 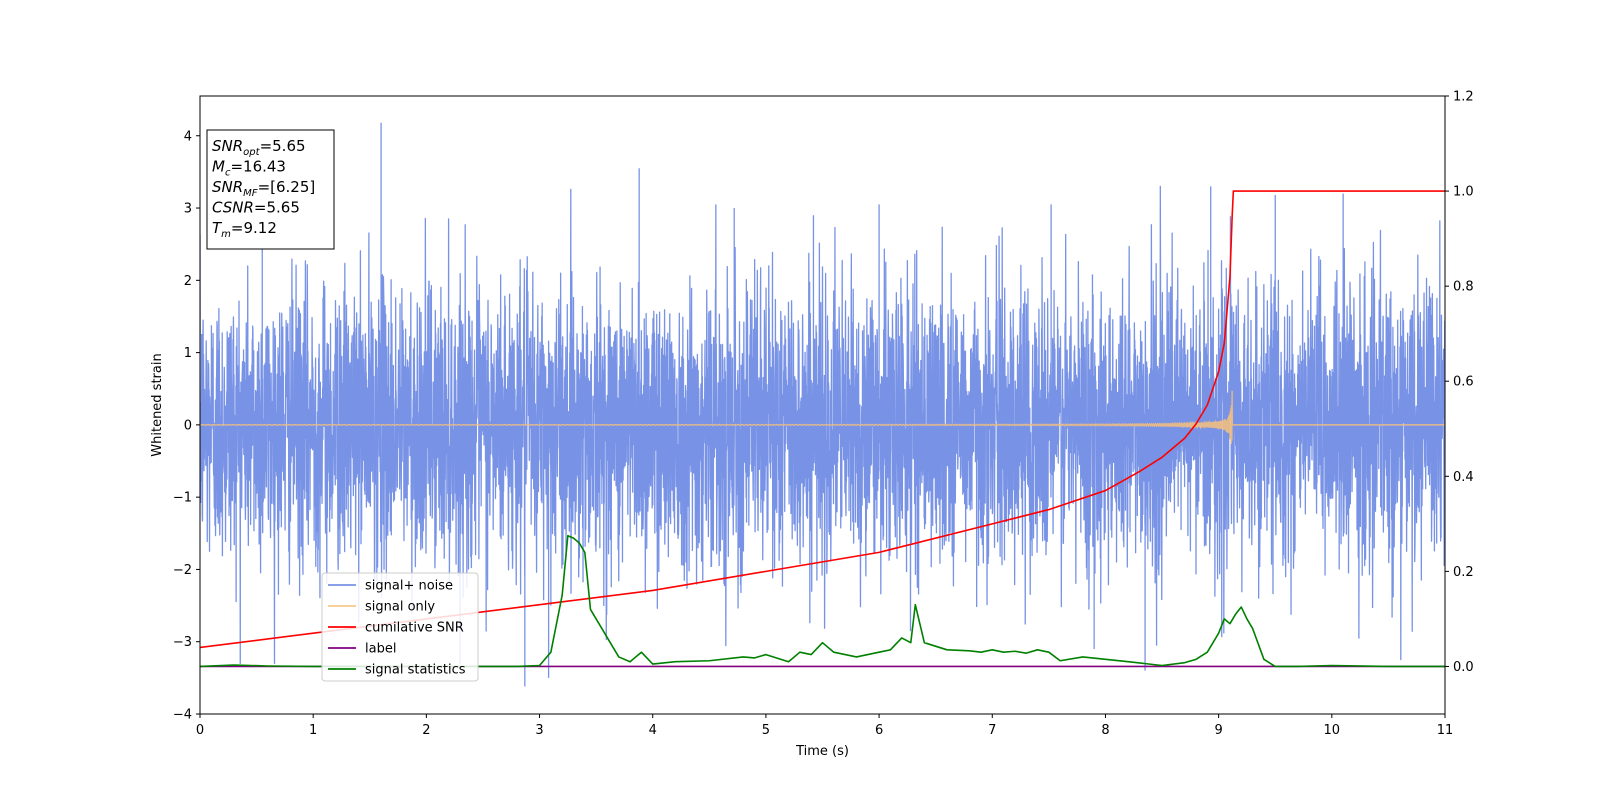 I want to click on y-left-tick-label: 3, so click(x=188, y=209).